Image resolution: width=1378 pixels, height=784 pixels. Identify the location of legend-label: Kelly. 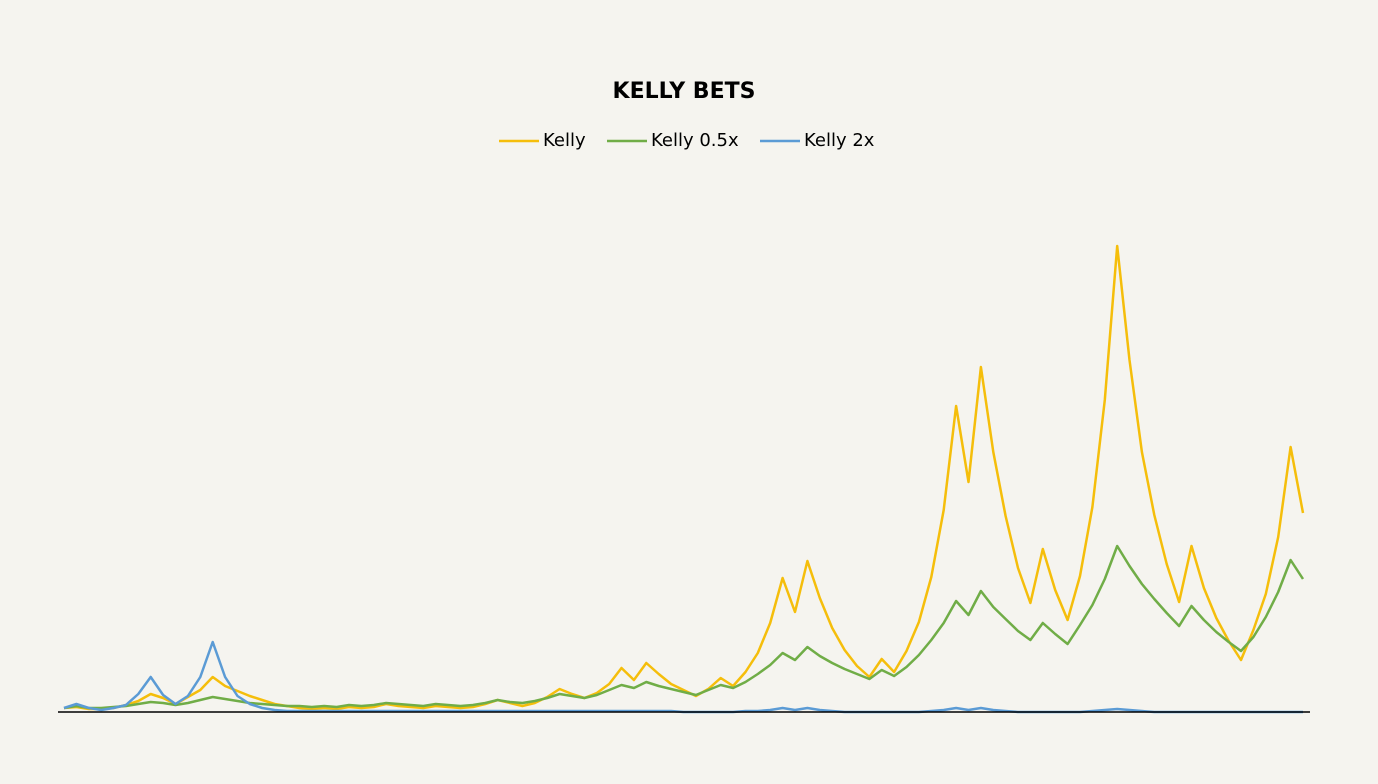
(564, 140).